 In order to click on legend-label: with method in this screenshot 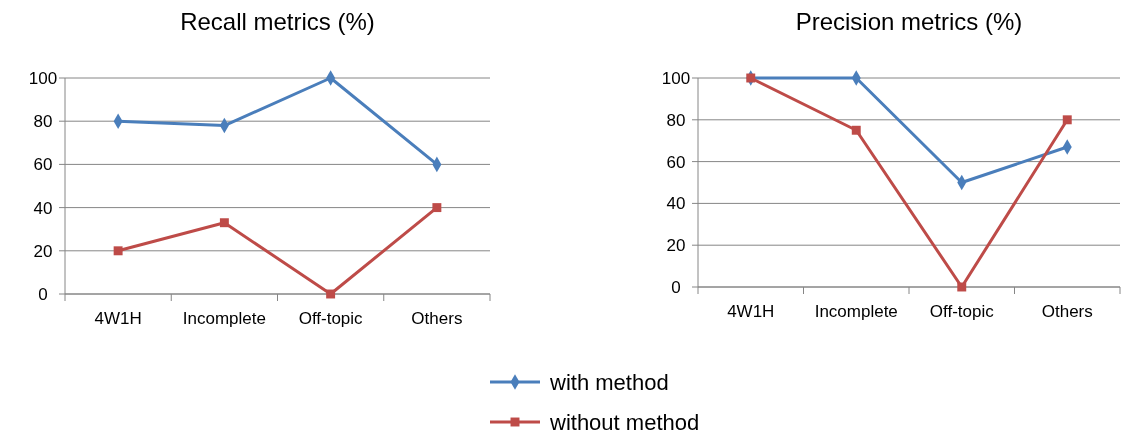, I will do `click(609, 382)`.